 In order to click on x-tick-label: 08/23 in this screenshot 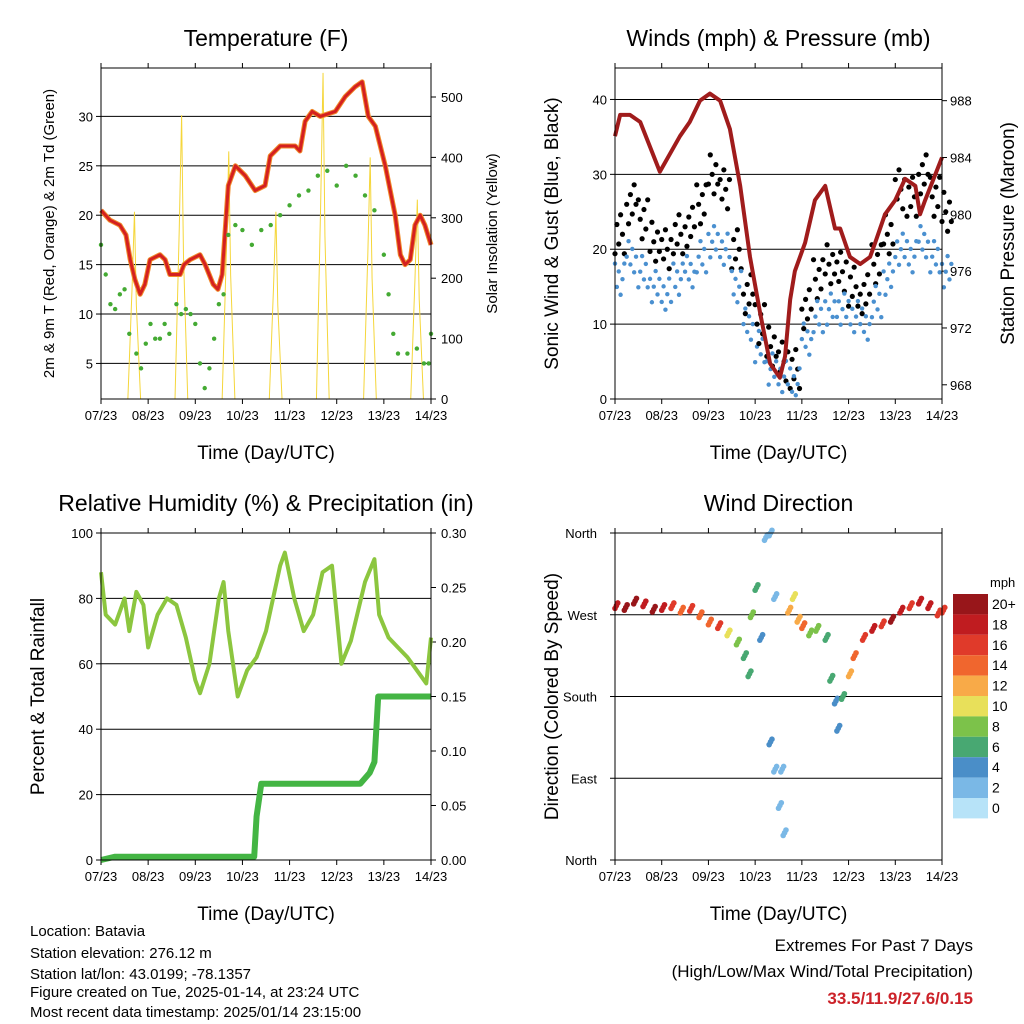, I will do `click(148, 415)`.